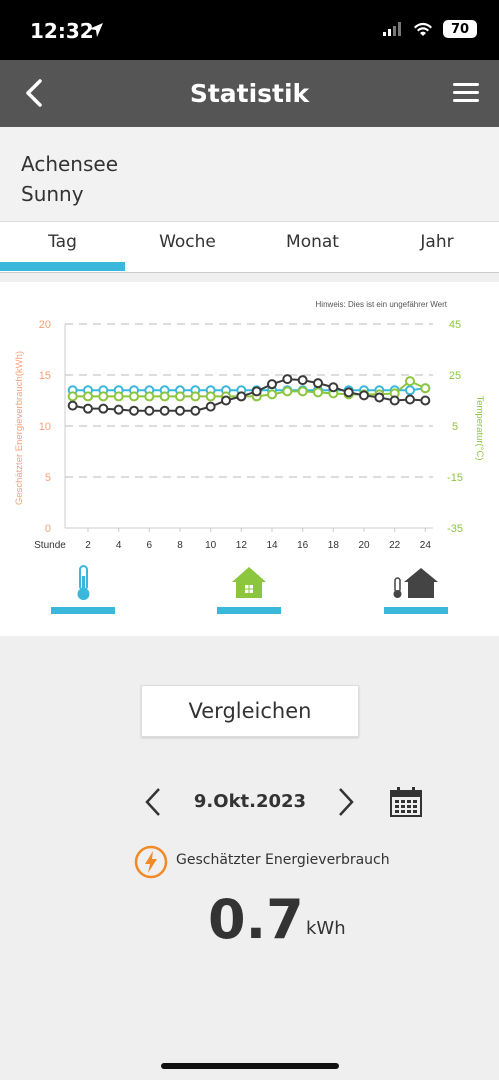  Describe the element at coordinates (19, 428) in the screenshot. I see `left-axis-label: Geschätzter Energieverbrauch(kWh)` at that location.